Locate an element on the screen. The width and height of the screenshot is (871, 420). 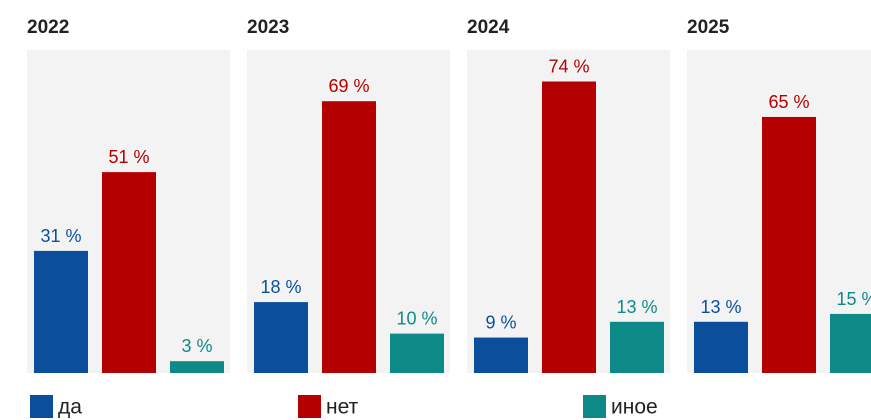
value-label: 69 % is located at coordinates (348, 86).